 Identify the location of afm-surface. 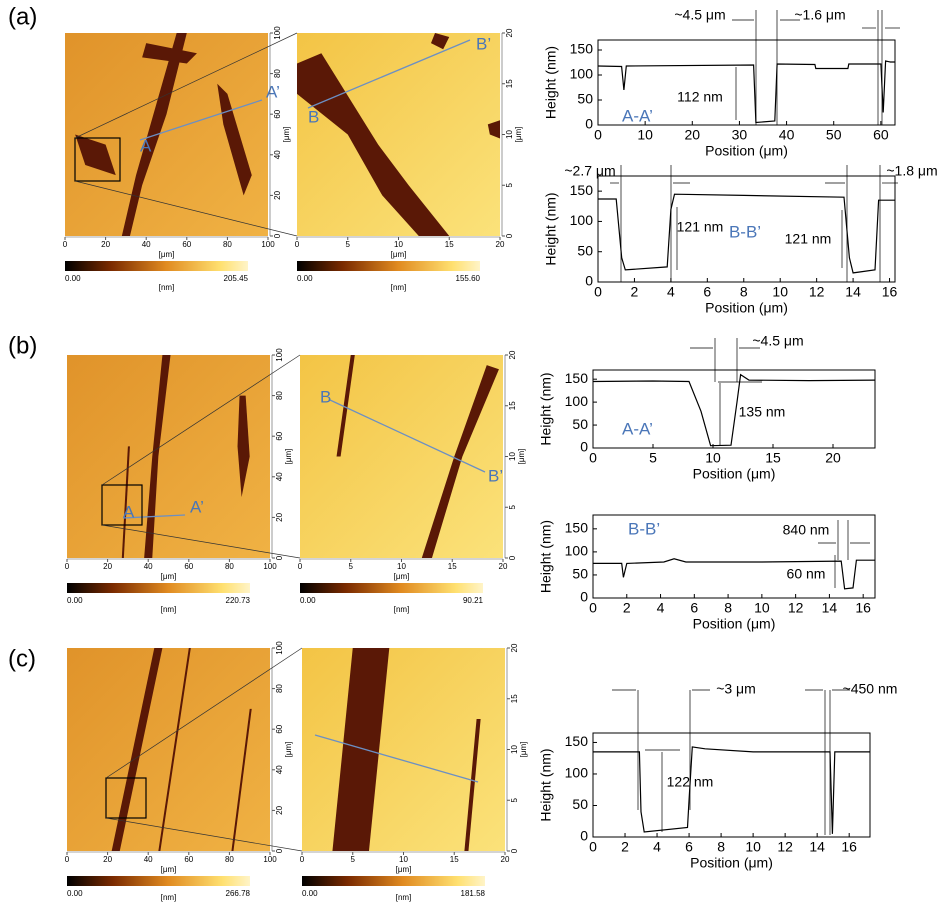
(168, 456).